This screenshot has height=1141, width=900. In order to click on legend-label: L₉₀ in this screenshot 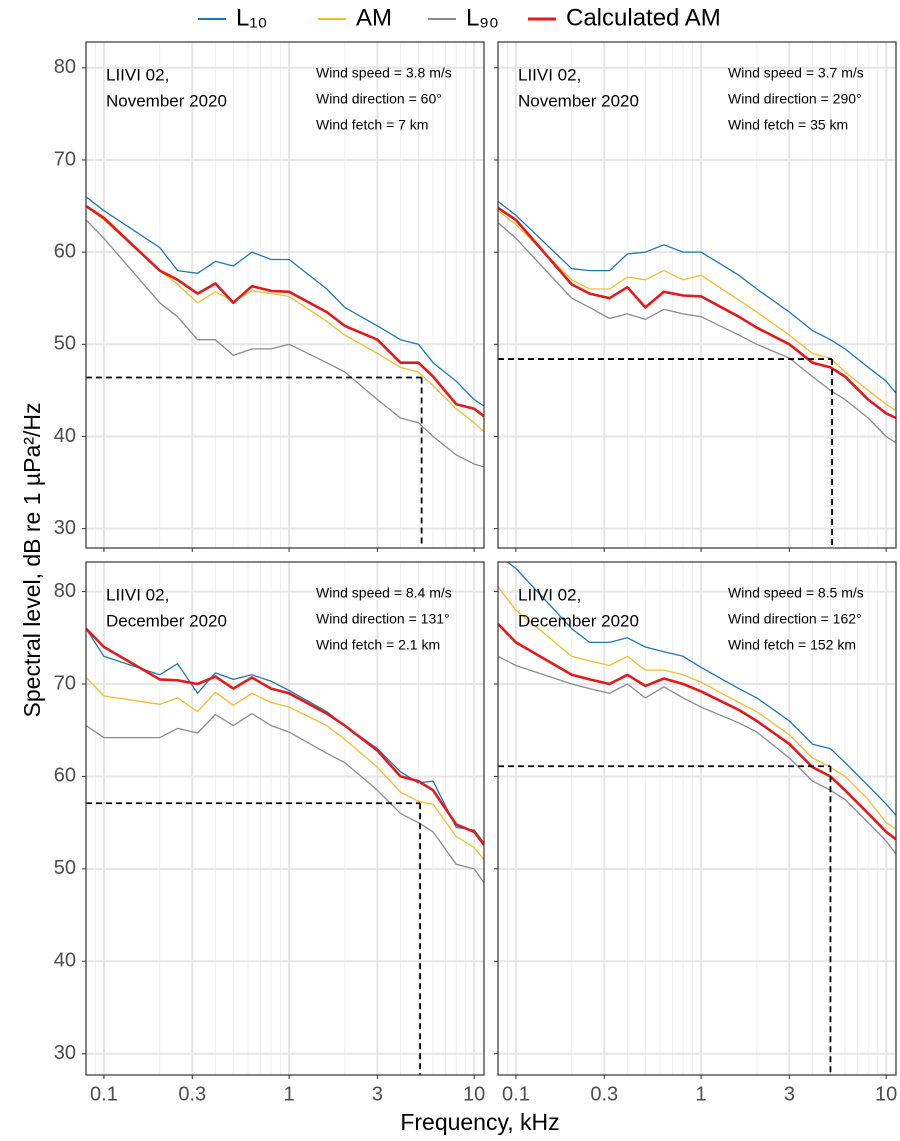, I will do `click(482, 17)`.